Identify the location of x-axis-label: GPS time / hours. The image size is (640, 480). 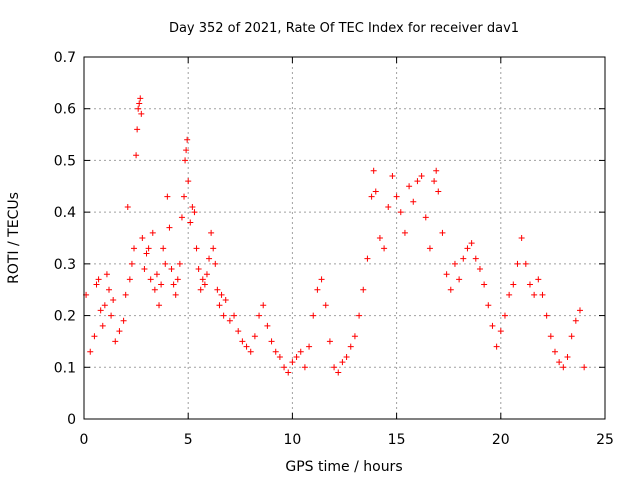
(343, 467).